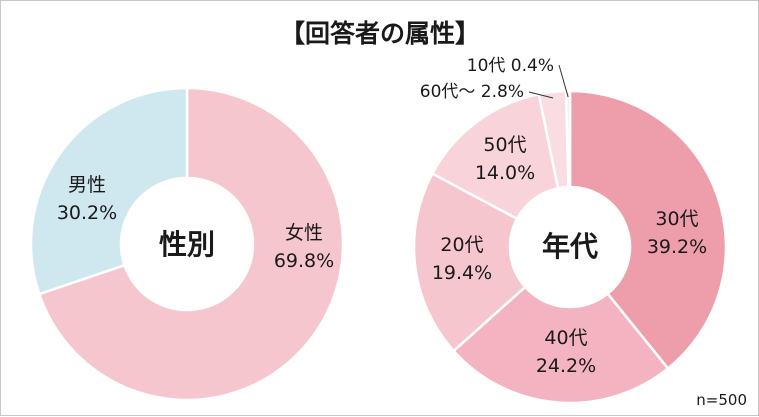 The width and height of the screenshot is (759, 417). I want to click on slice-label-male: 男性 30.2%, so click(87, 199).